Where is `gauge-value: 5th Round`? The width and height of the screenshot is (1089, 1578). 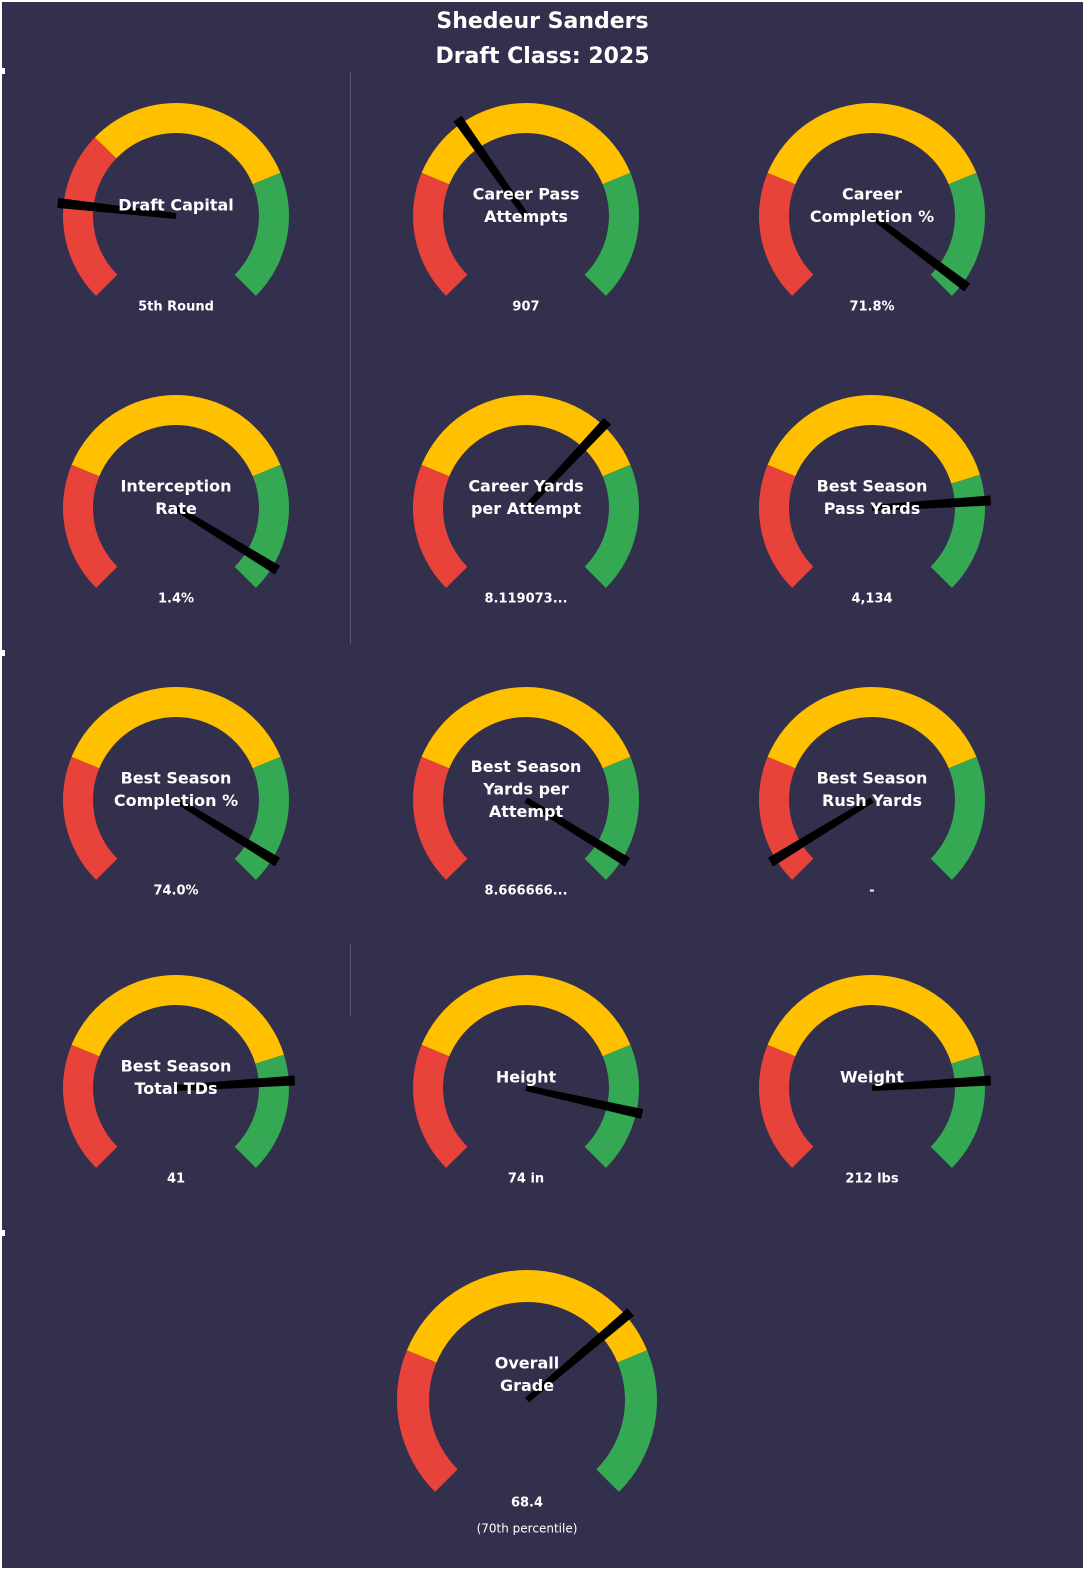 gauge-value: 5th Round is located at coordinates (176, 307).